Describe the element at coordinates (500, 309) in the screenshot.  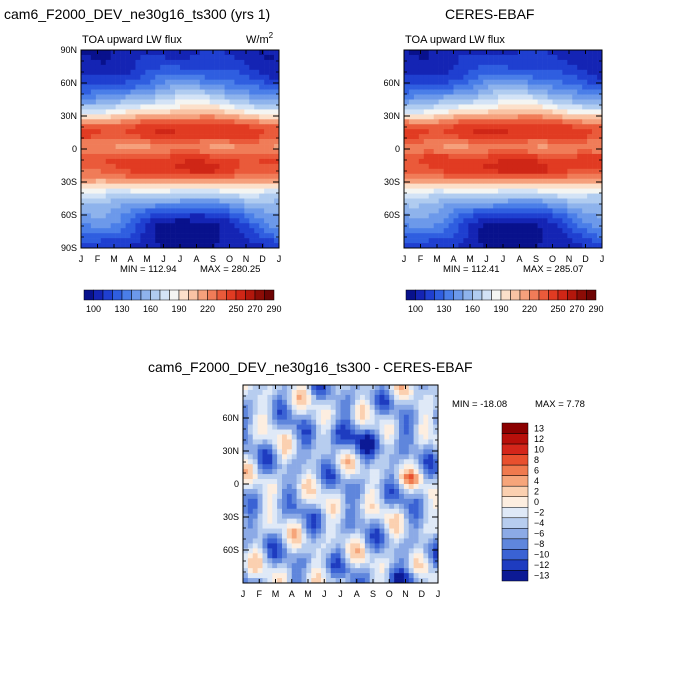
I see `colorbar-label: 190` at that location.